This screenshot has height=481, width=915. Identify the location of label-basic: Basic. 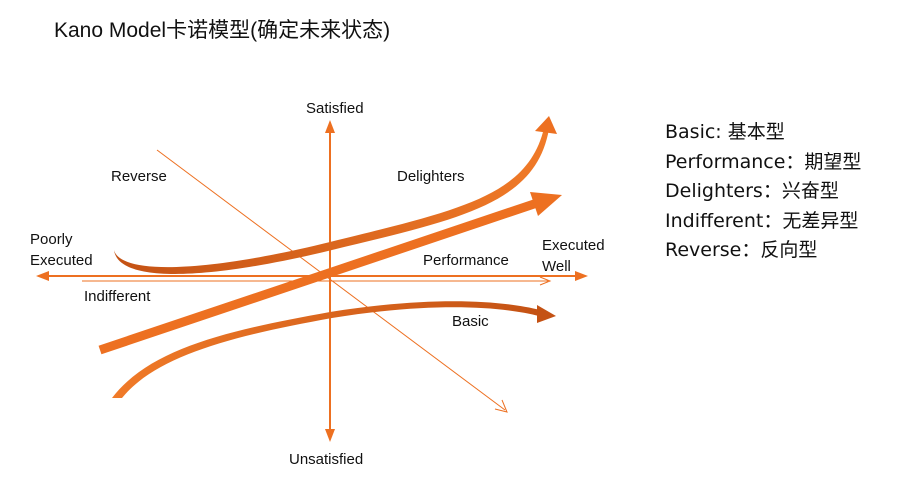
(470, 321).